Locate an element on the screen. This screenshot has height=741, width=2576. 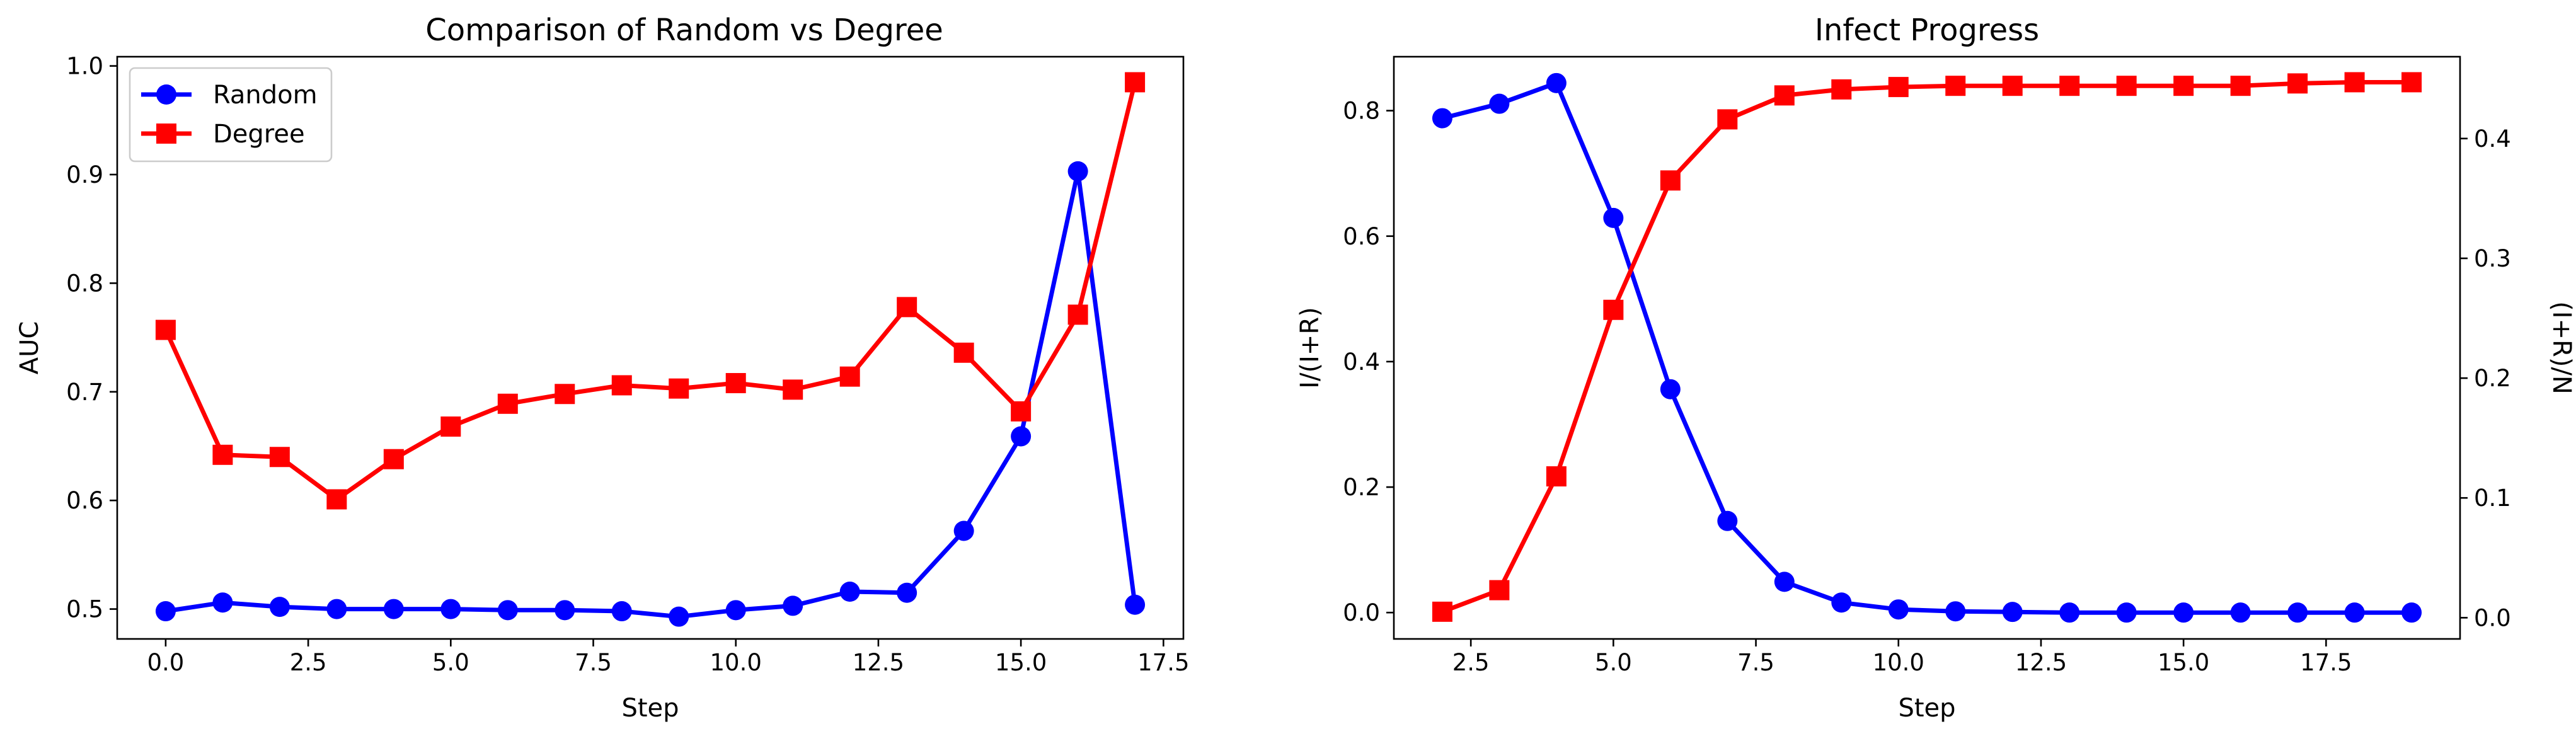
auc-x-tick-label: 7.5 is located at coordinates (593, 662).